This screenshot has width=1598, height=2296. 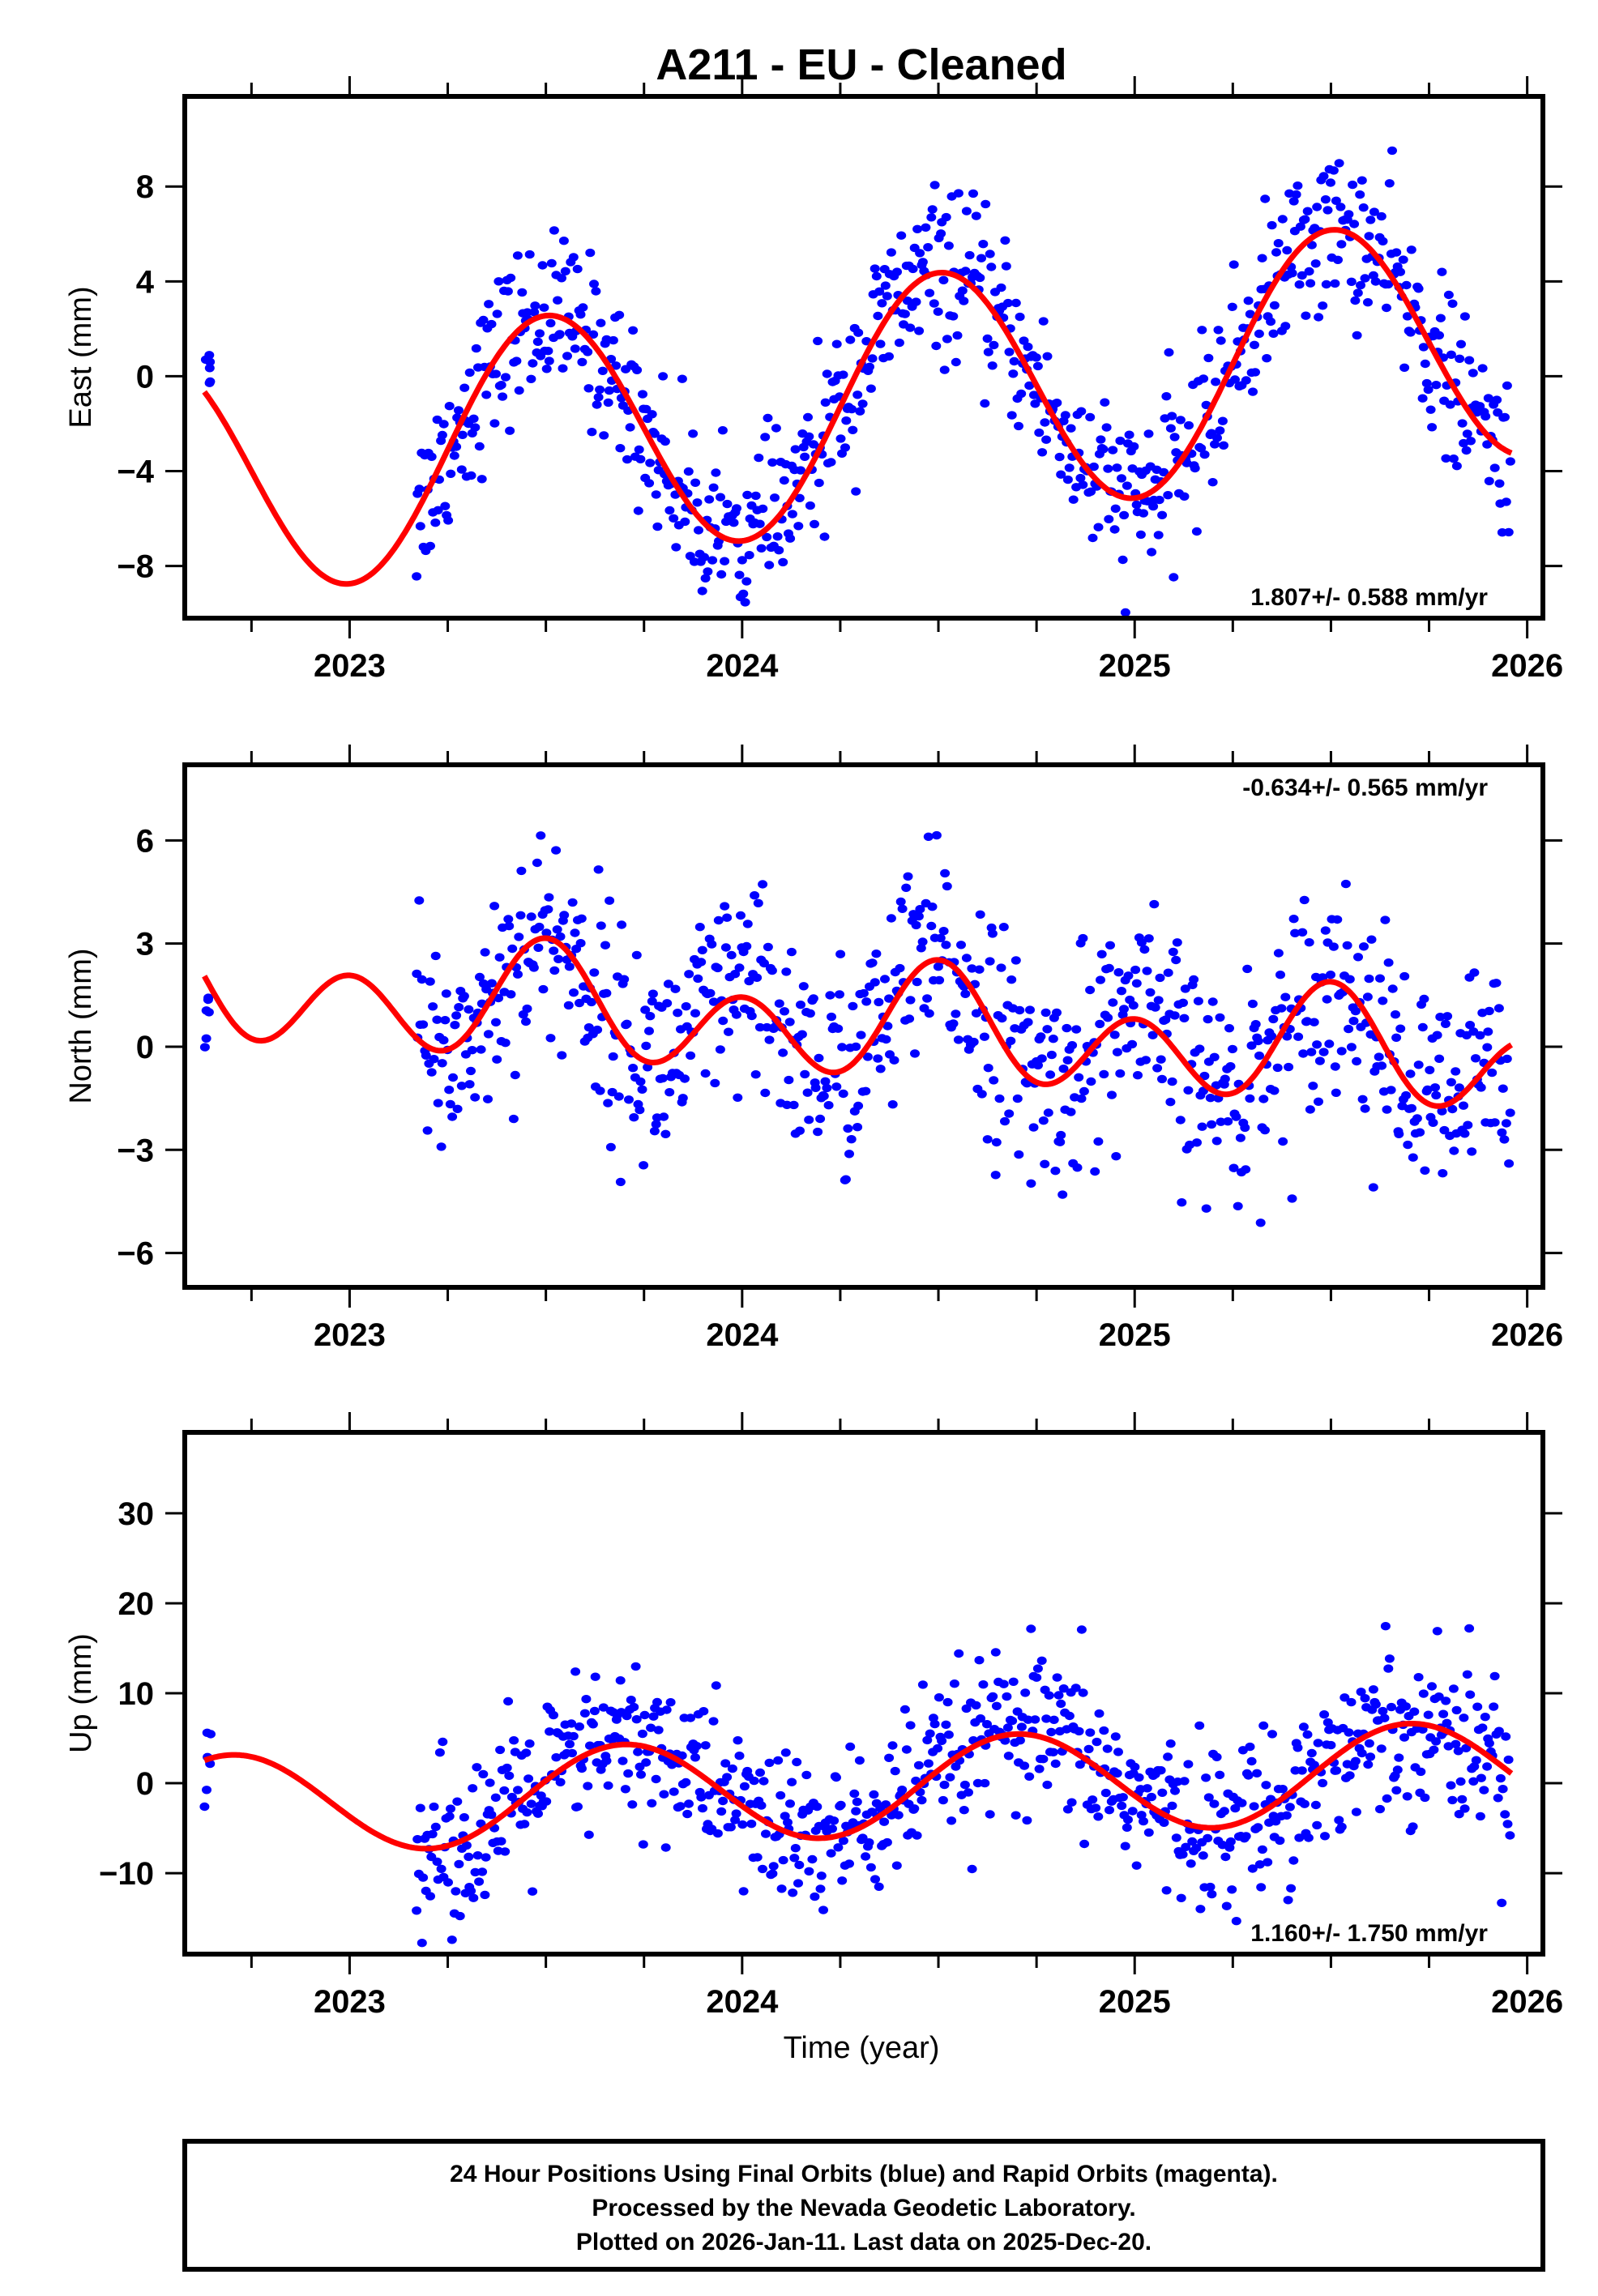 I want to click on east-y-tick-label: 4, so click(x=145, y=282).